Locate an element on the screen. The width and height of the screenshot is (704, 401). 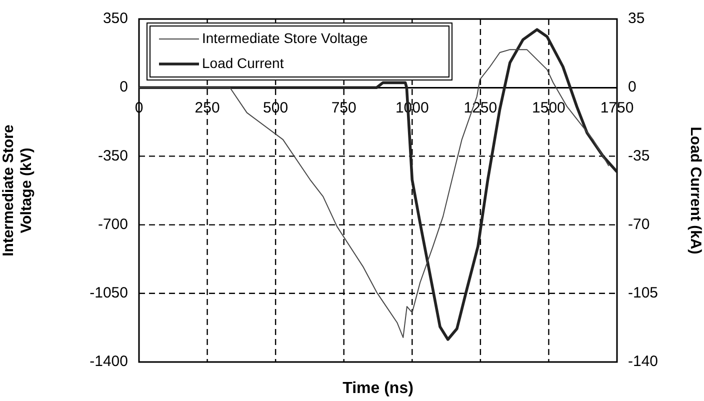
x-tick-label: 250 is located at coordinates (207, 108).